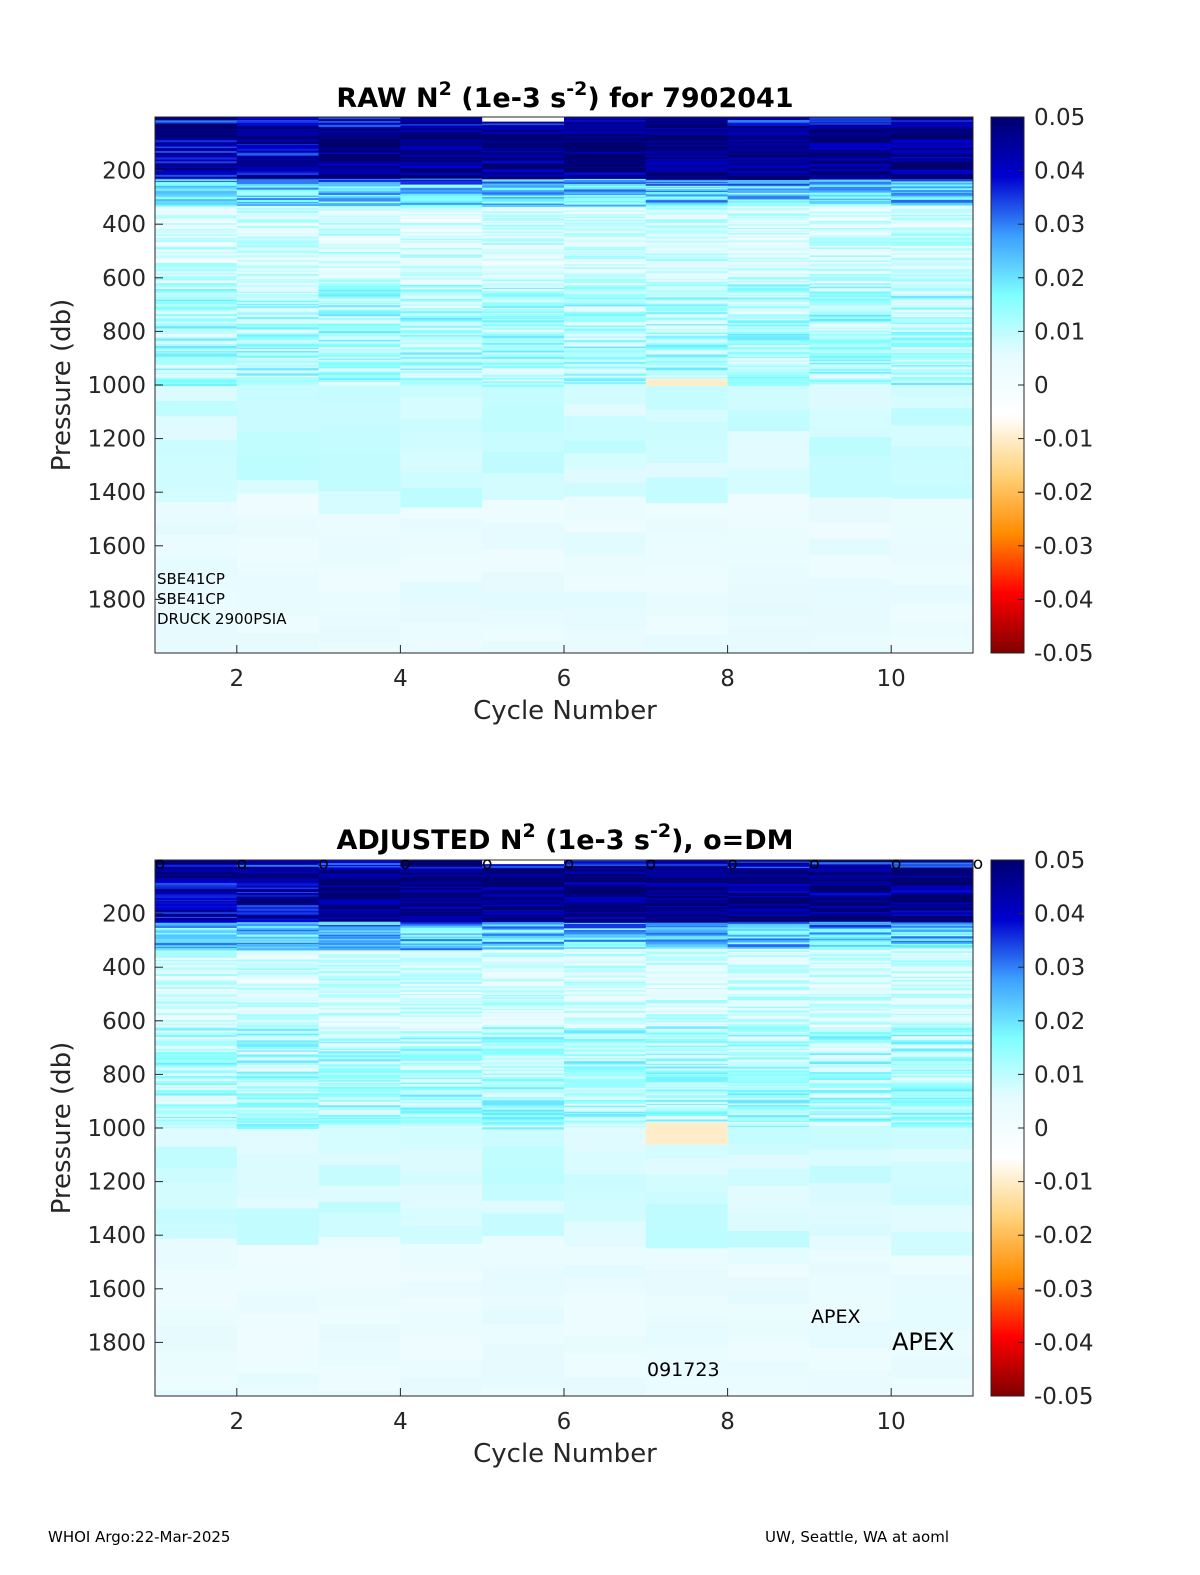 The height and width of the screenshot is (1575, 1200). I want to click on colorbar-tick-label: -0.05, so click(1064, 654).